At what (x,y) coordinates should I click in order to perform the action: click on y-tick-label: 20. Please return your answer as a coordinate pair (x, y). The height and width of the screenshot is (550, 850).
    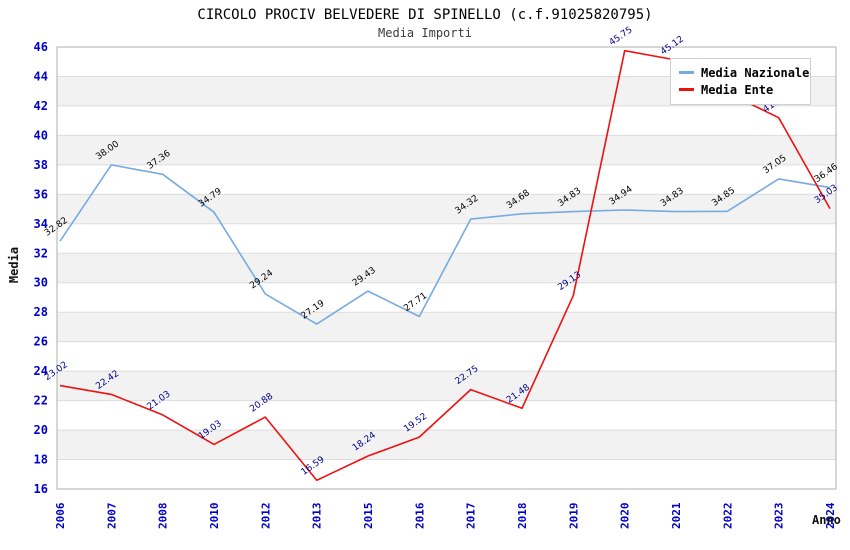
    Looking at the image, I should click on (41, 430).